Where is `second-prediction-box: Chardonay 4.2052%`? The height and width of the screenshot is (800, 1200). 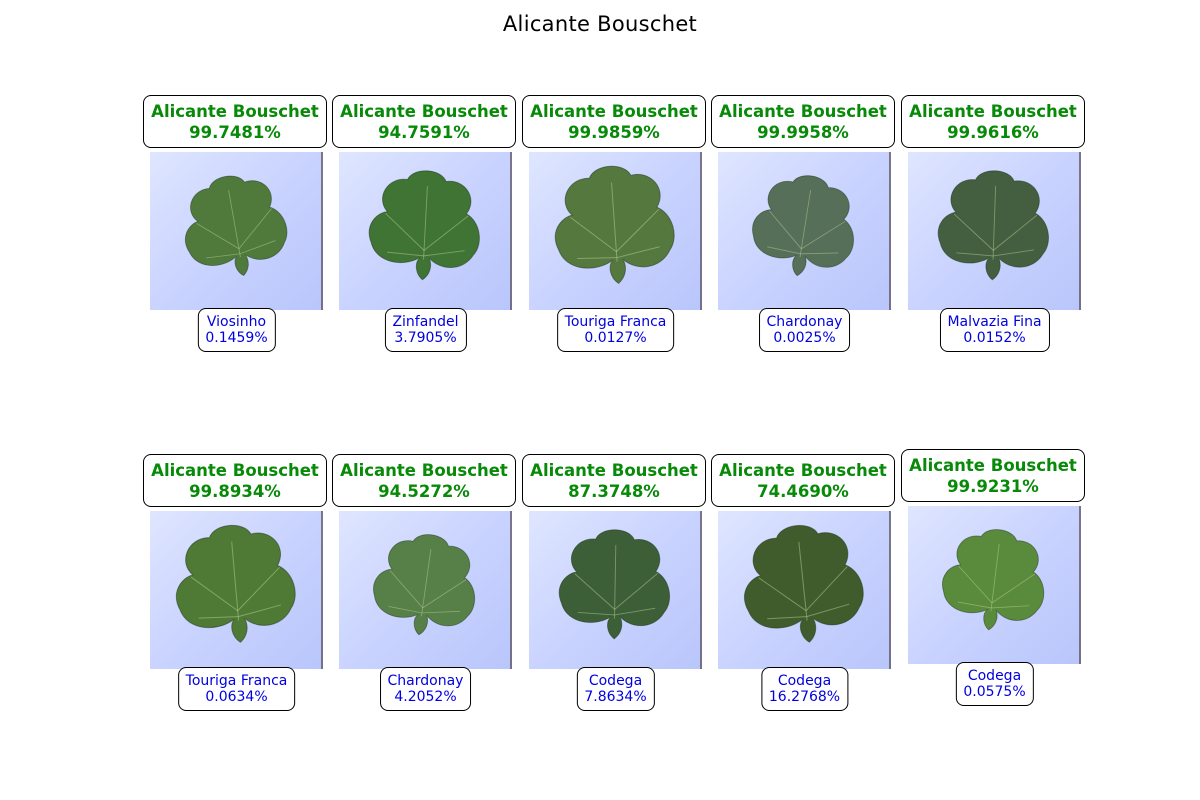 second-prediction-box: Chardonay 4.2052% is located at coordinates (425, 689).